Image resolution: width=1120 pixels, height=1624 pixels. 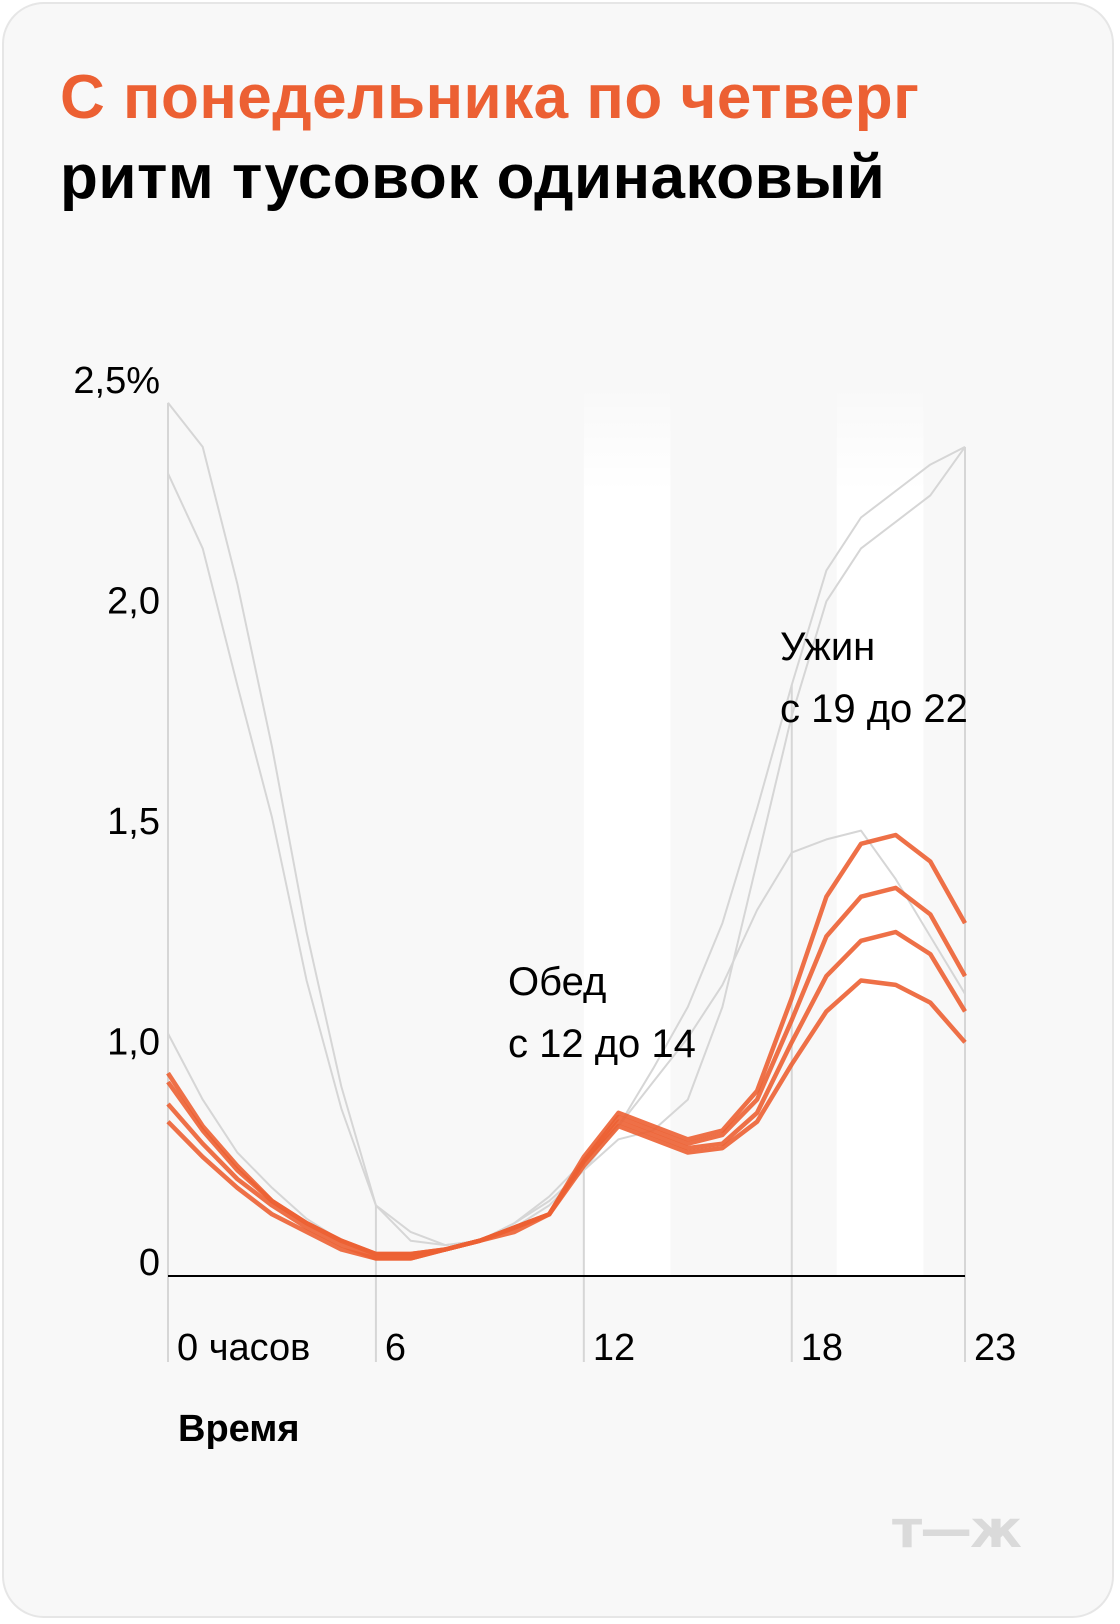 What do you see at coordinates (133, 1043) in the screenshot?
I see `y-tick-label: 1,0` at bounding box center [133, 1043].